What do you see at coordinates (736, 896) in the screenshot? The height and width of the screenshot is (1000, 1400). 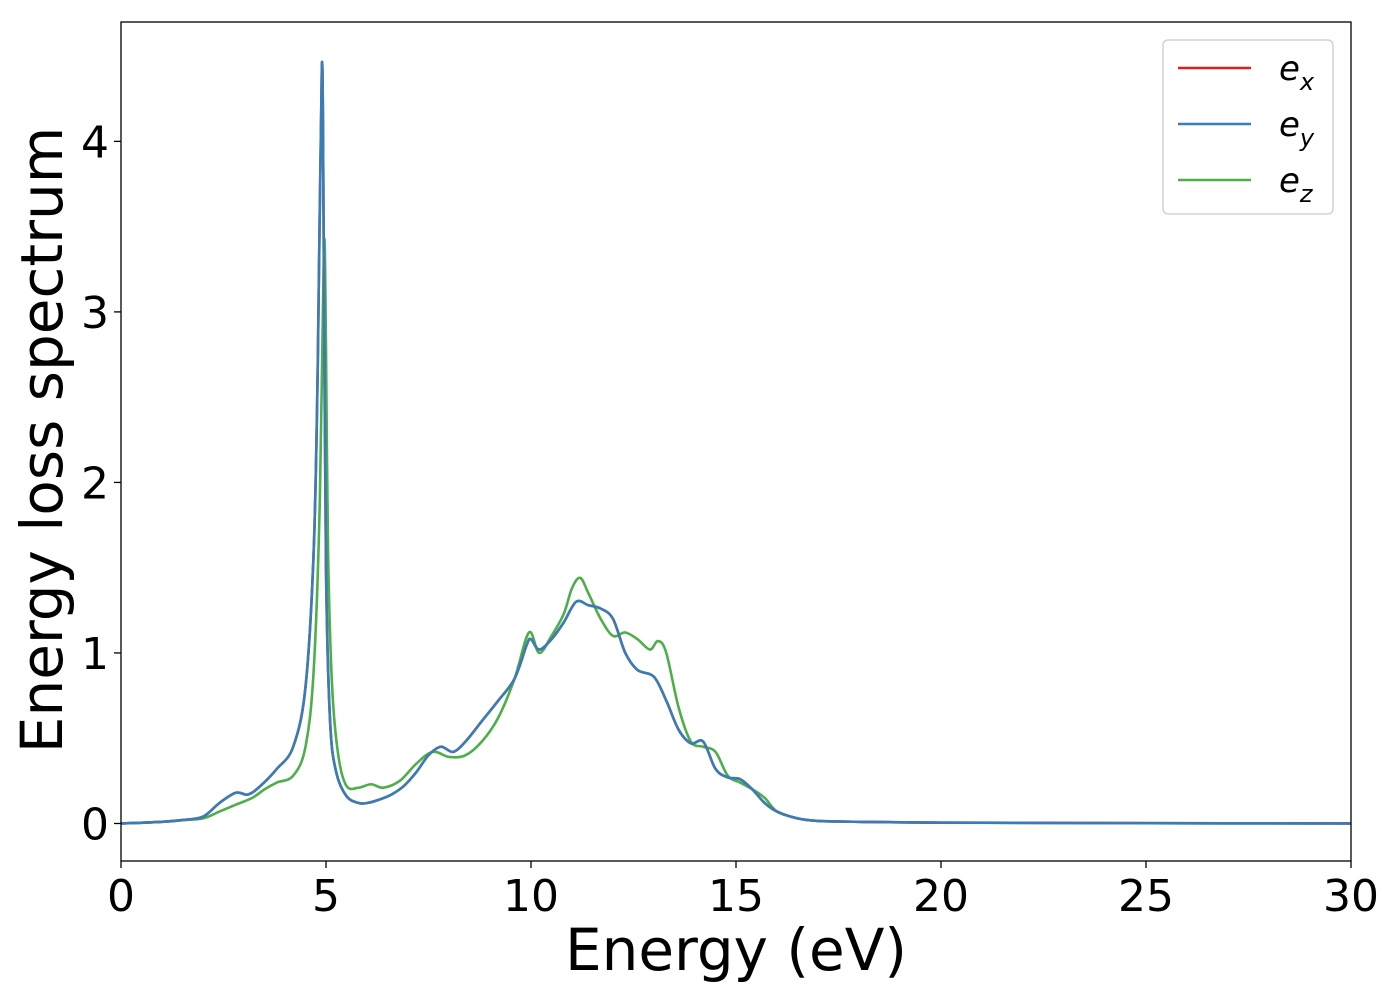 I see `x-tick-label: 15` at bounding box center [736, 896].